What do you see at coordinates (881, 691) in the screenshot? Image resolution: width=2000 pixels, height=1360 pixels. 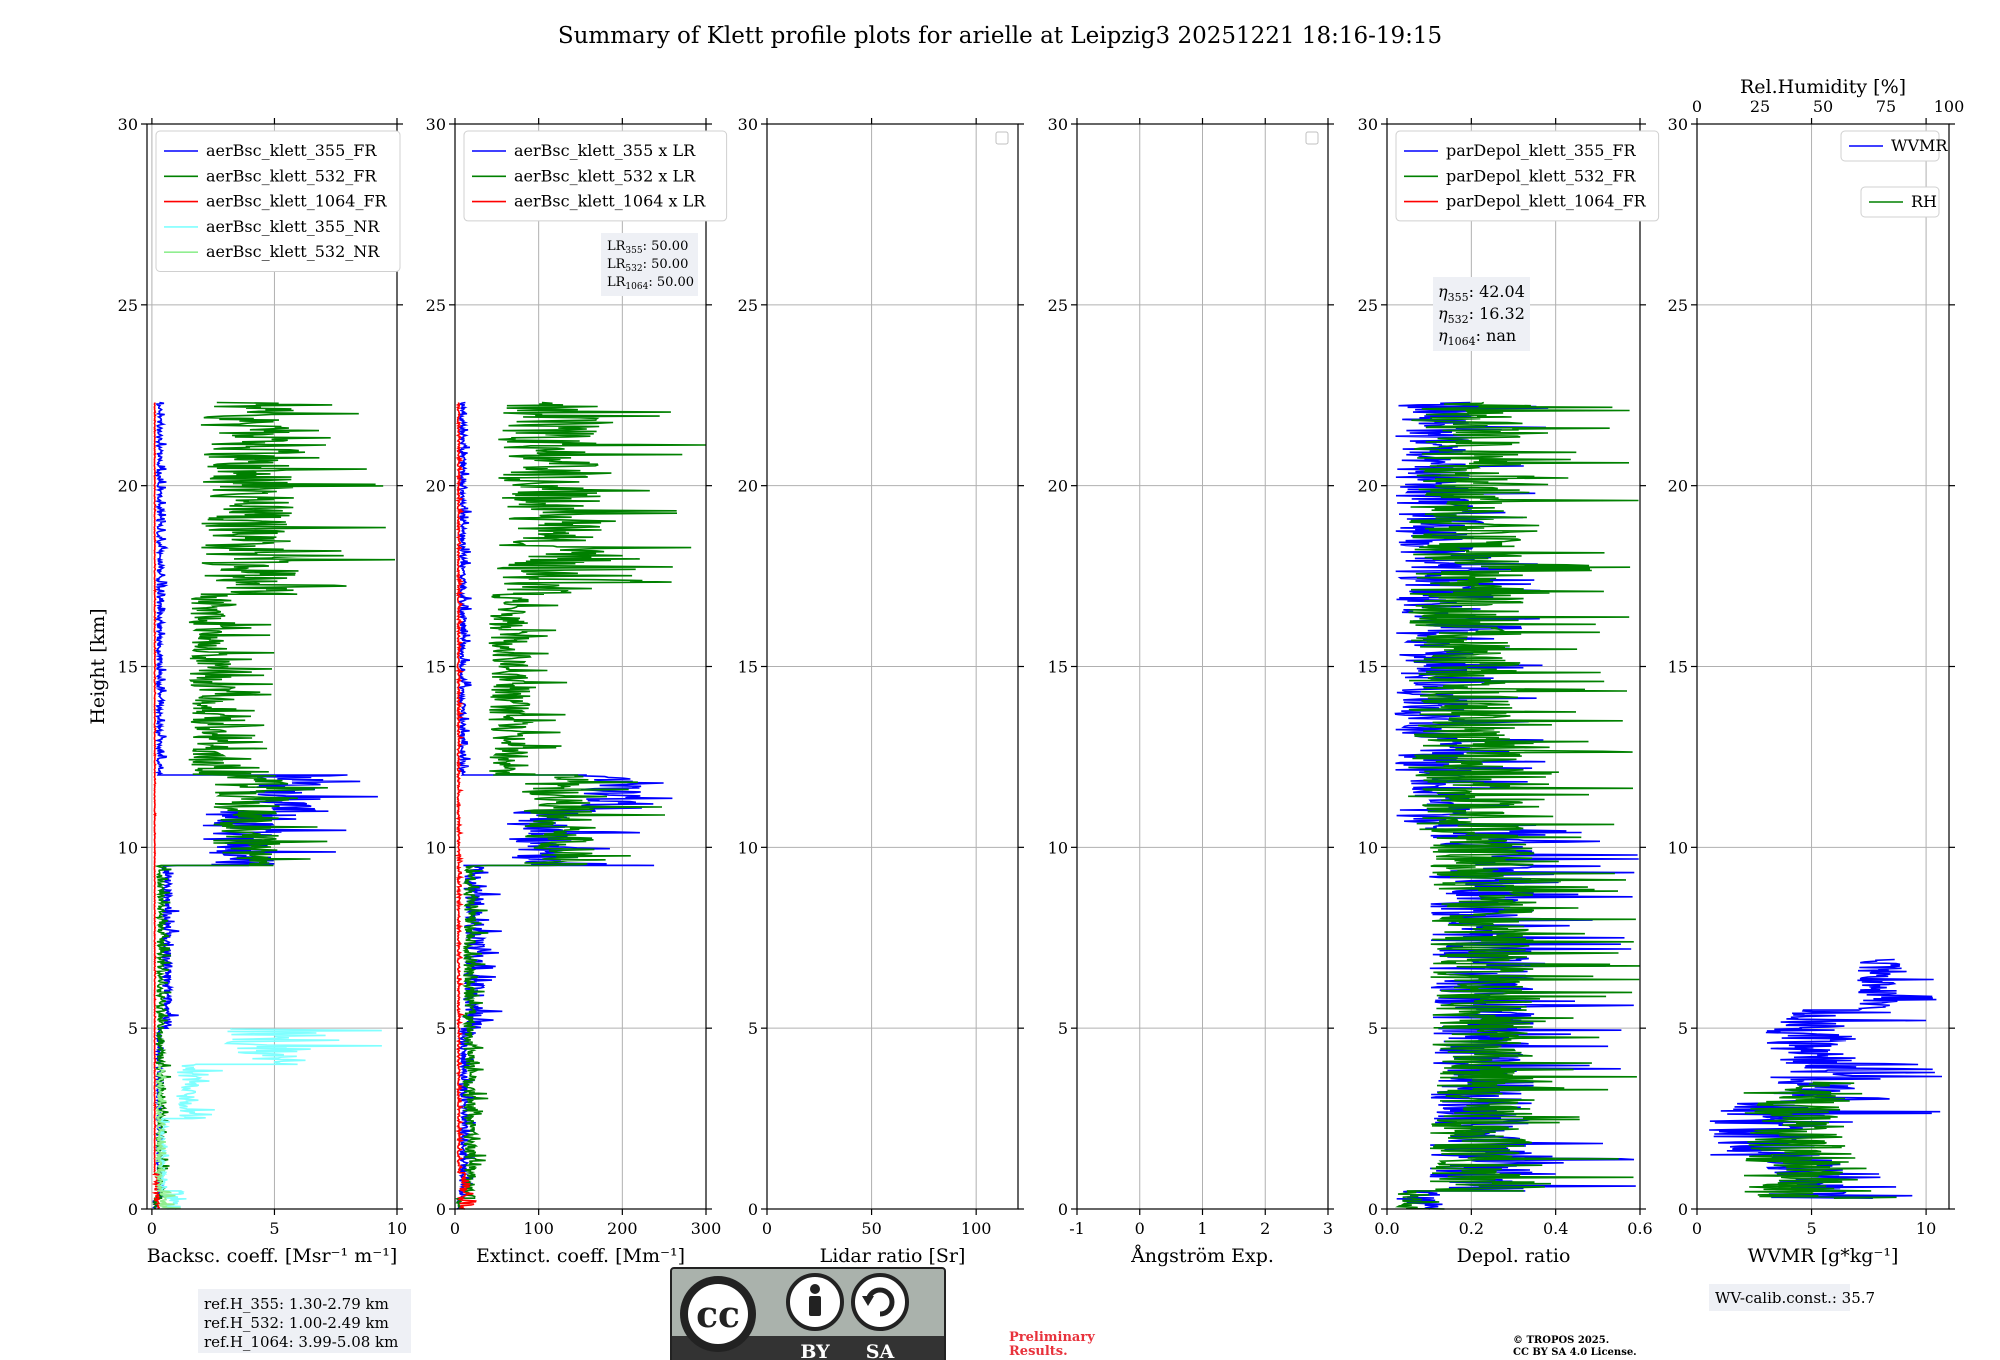 I see `panel-lidar_ratio: 0 5 10 15 20 25 30 0 50 100 Lidar ratio [Sr]` at bounding box center [881, 691].